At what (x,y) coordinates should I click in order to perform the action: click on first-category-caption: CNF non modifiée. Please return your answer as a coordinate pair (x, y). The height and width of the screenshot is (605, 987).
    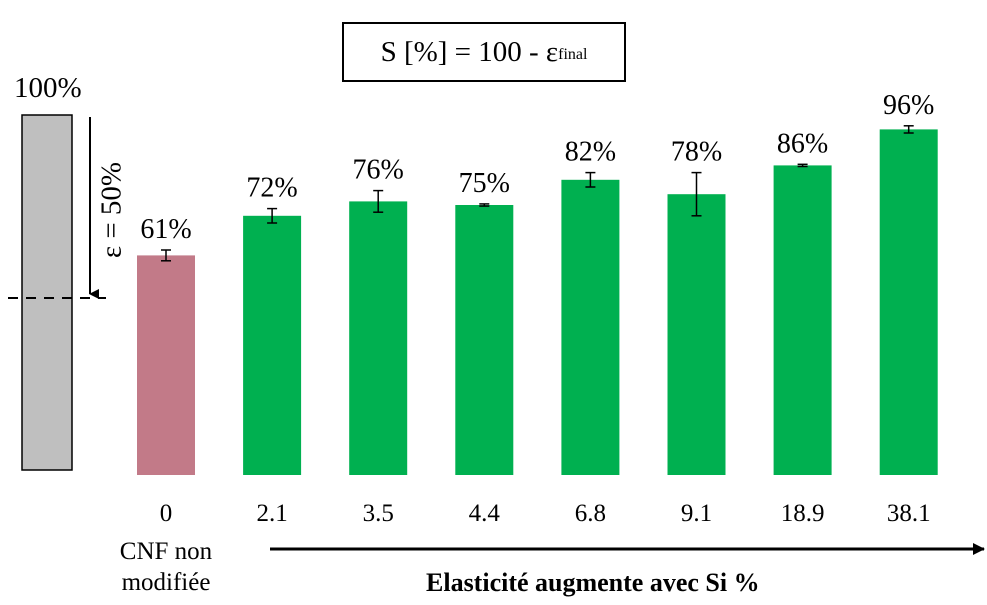
    Looking at the image, I should click on (166, 567).